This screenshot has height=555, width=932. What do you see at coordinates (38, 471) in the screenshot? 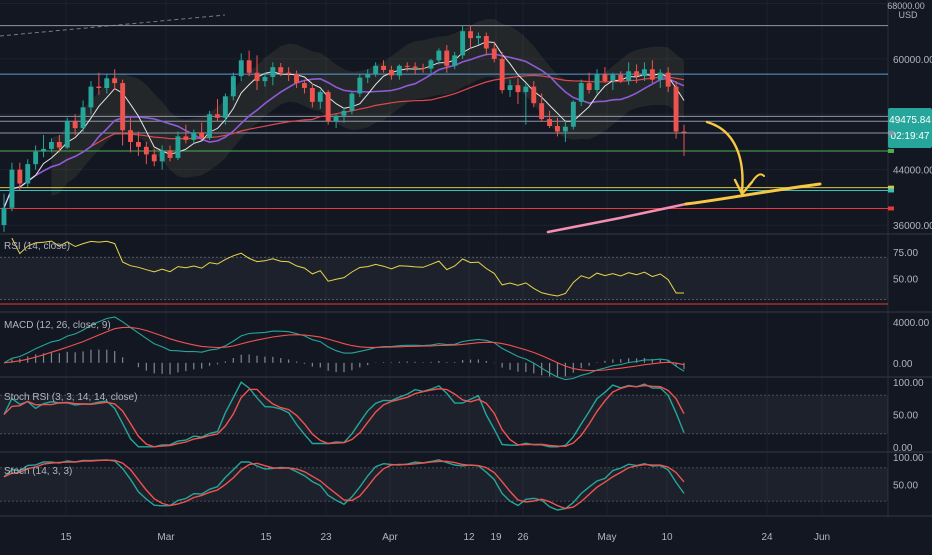
I see `stoch-title: Stoch (14, 3, 3)` at bounding box center [38, 471].